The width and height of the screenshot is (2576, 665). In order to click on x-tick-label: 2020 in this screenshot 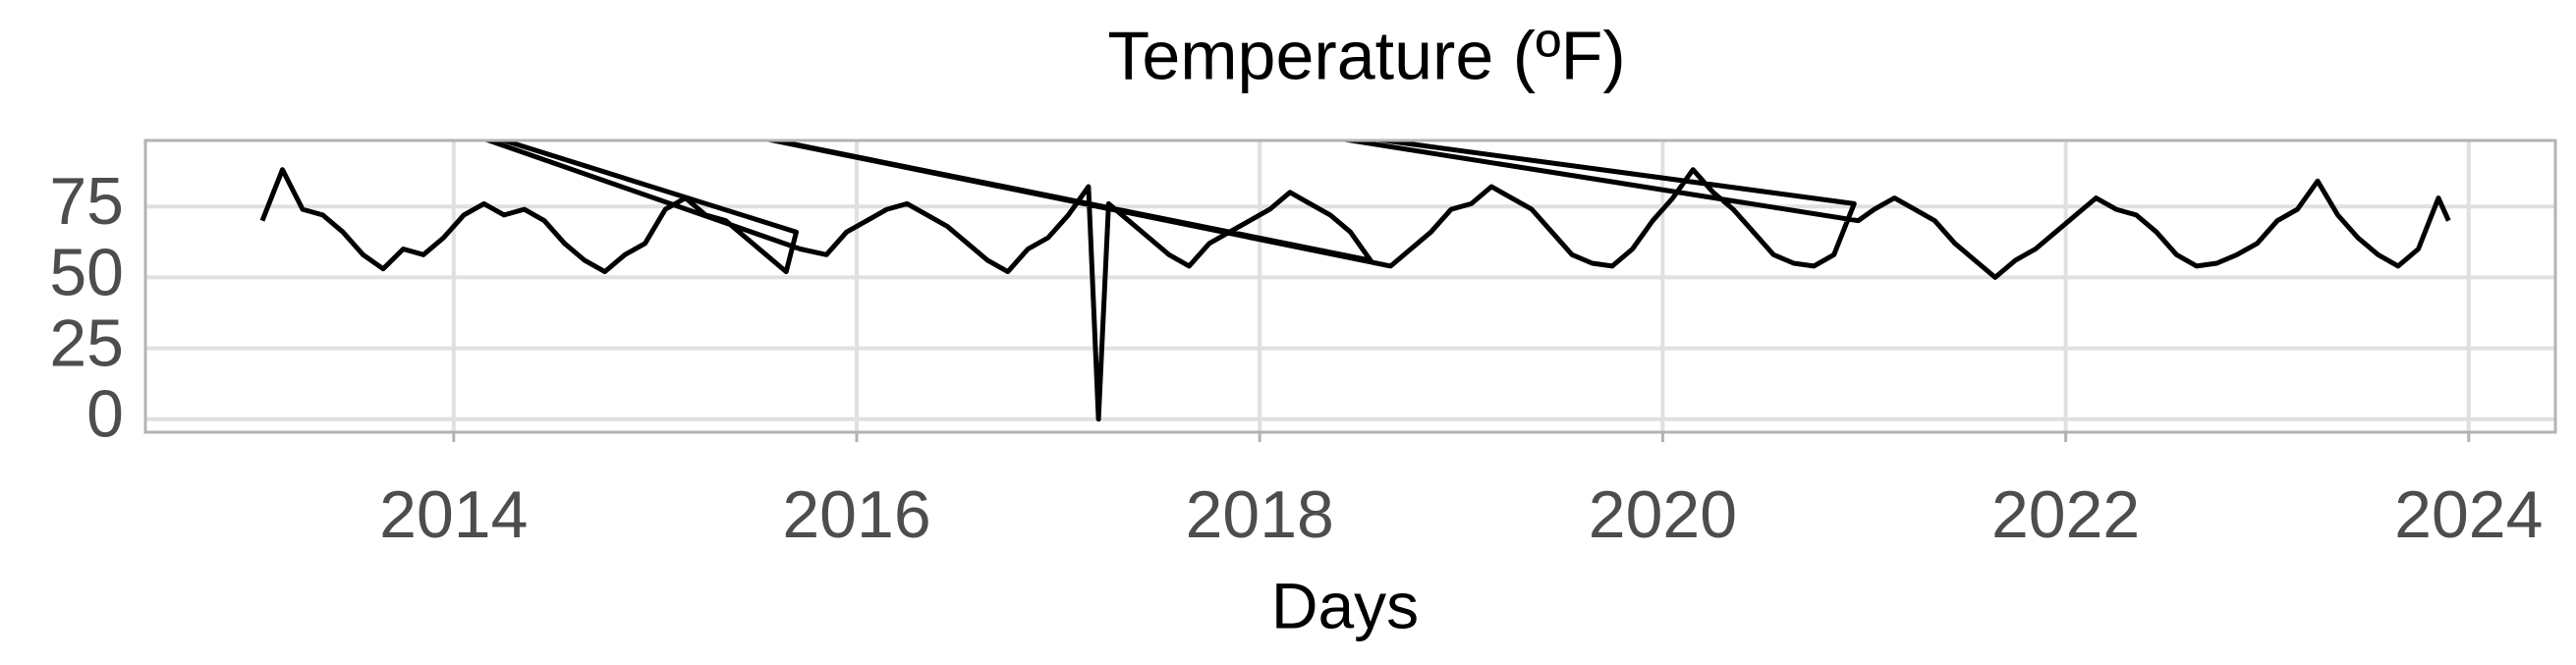, I will do `click(1663, 515)`.